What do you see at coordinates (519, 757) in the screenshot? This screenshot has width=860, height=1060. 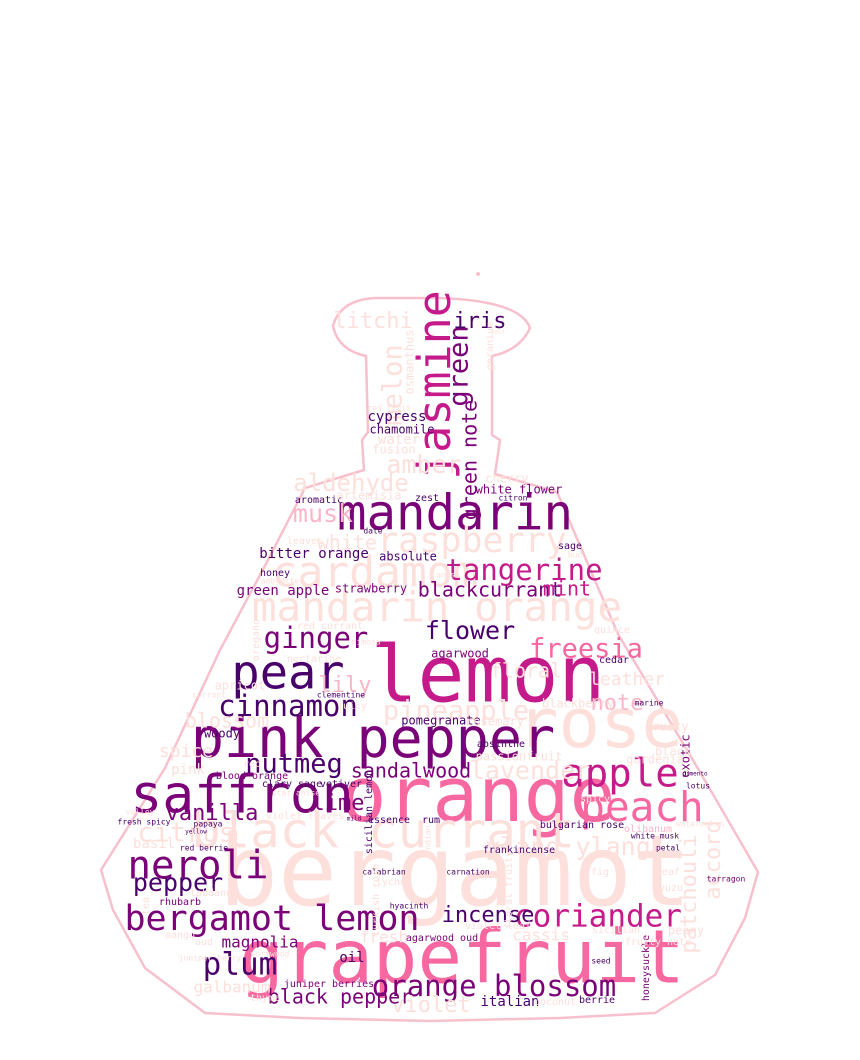 I see `word-passionfruit: passionfruit` at bounding box center [519, 757].